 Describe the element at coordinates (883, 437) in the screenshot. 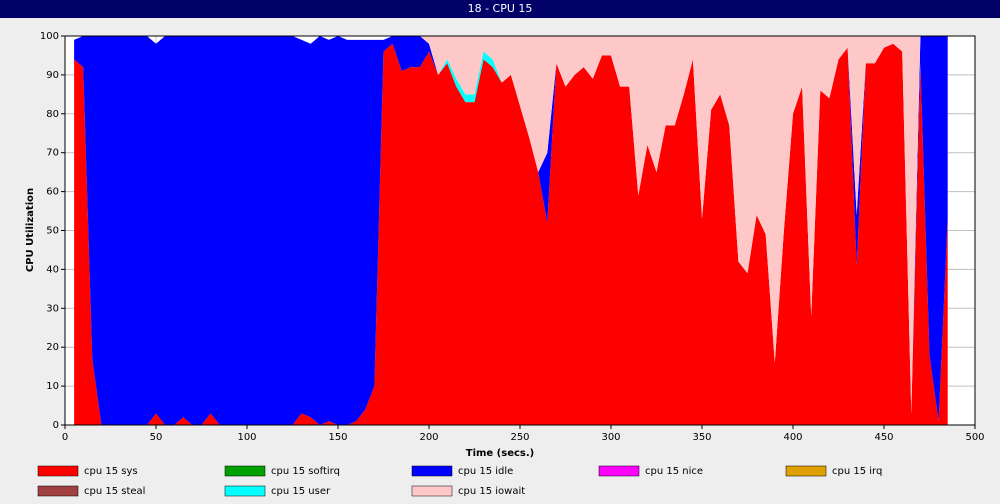

I see `x-tick-label: 450` at that location.